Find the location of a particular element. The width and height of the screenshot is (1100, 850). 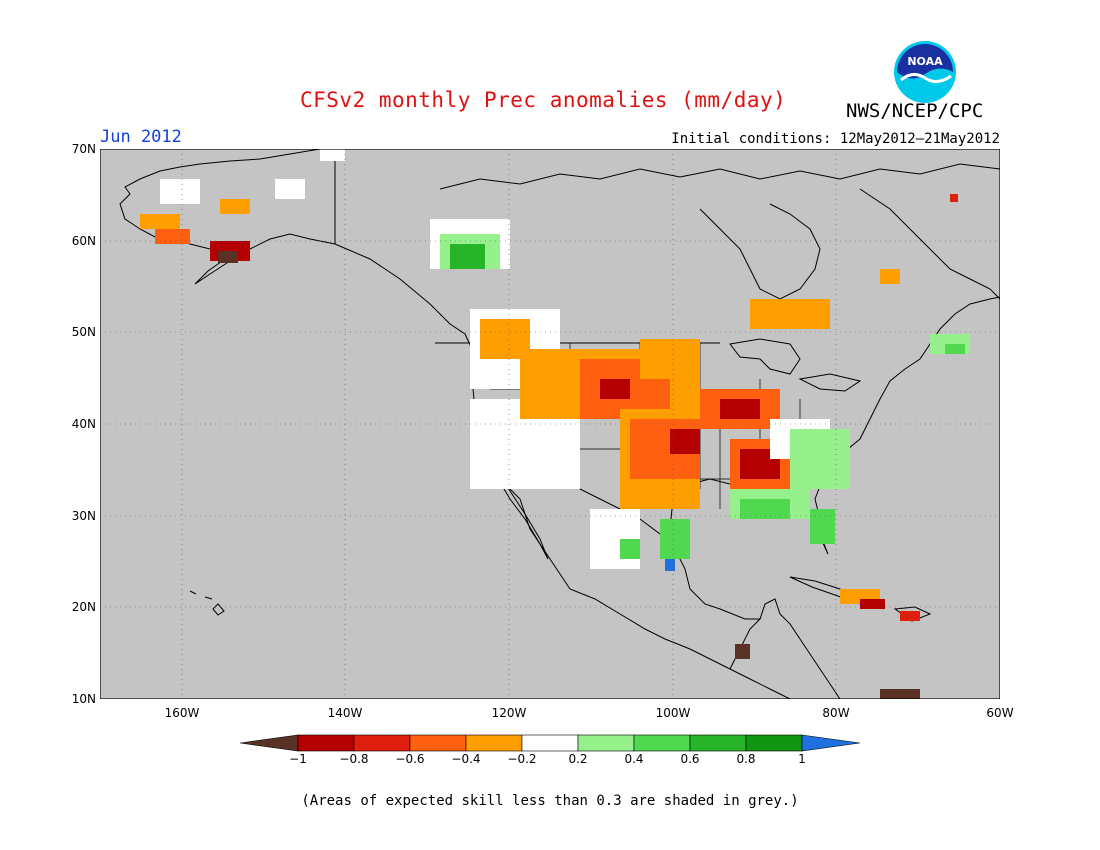

lat-tick-60n: 60N is located at coordinates (83, 241).